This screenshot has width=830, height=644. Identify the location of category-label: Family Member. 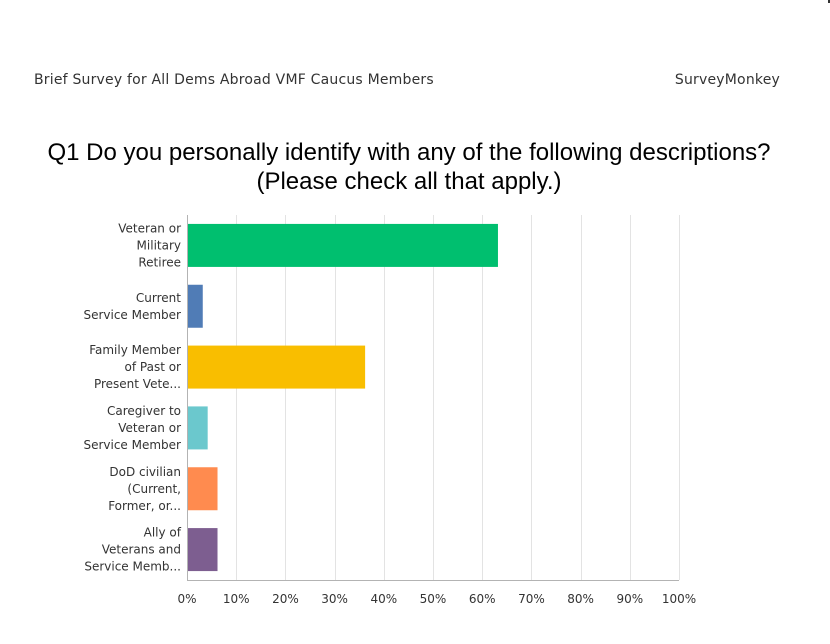
(135, 350).